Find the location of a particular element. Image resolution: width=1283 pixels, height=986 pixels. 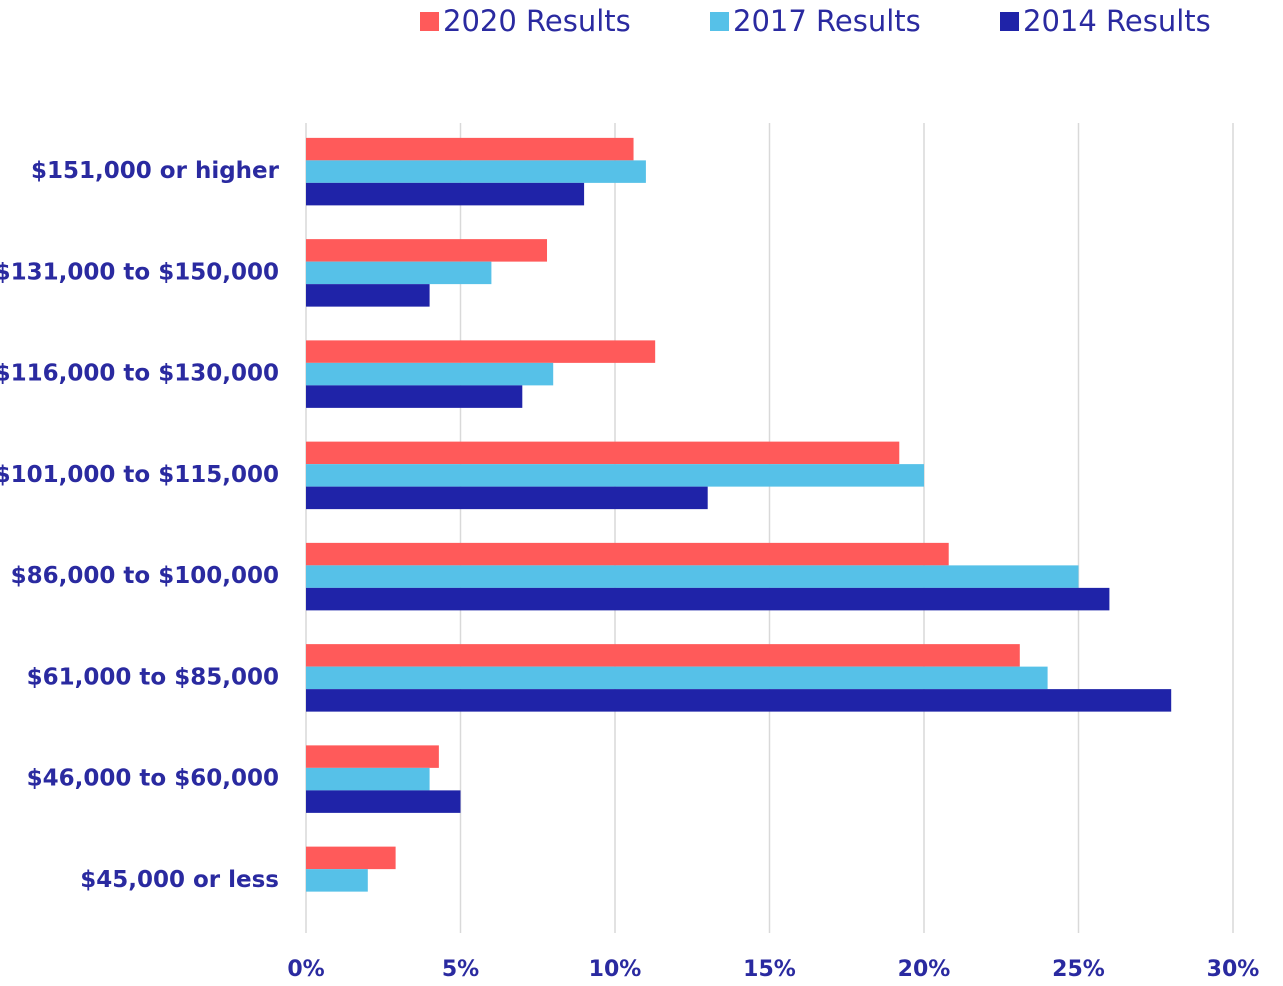

y-tick-label: $45,000 or less is located at coordinates (179, 880).